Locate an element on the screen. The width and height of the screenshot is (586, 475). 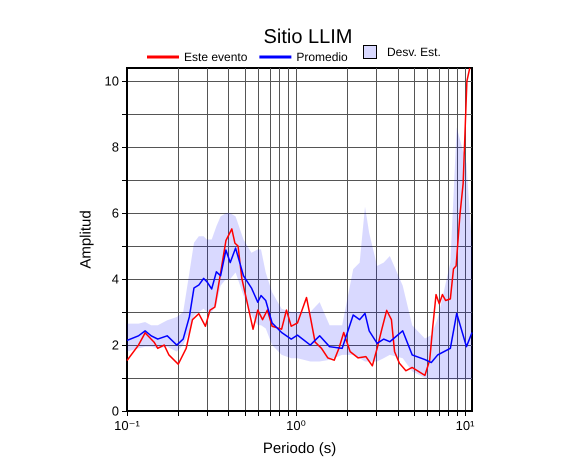
y-tick-label: 8 is located at coordinates (115, 147).